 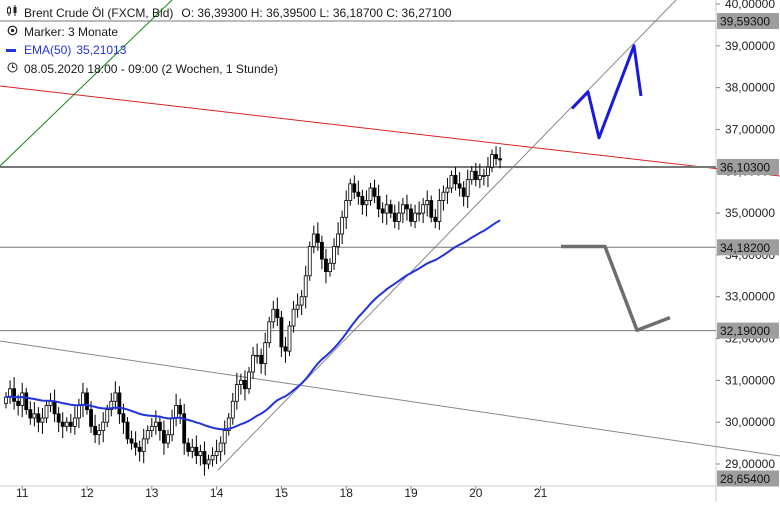 I want to click on y-tick-label: 29,00000, so click(x=750, y=464).